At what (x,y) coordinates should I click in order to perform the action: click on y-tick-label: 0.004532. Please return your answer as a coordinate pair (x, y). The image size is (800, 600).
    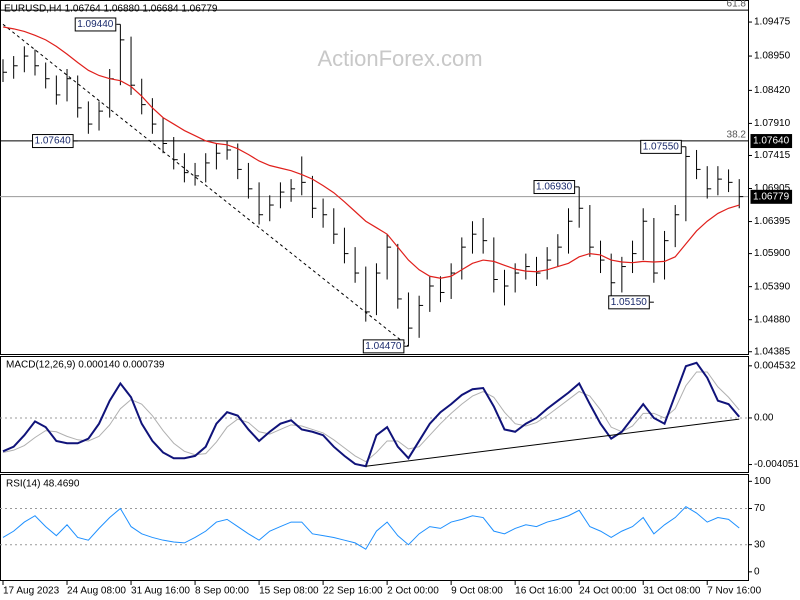
    Looking at the image, I should click on (775, 365).